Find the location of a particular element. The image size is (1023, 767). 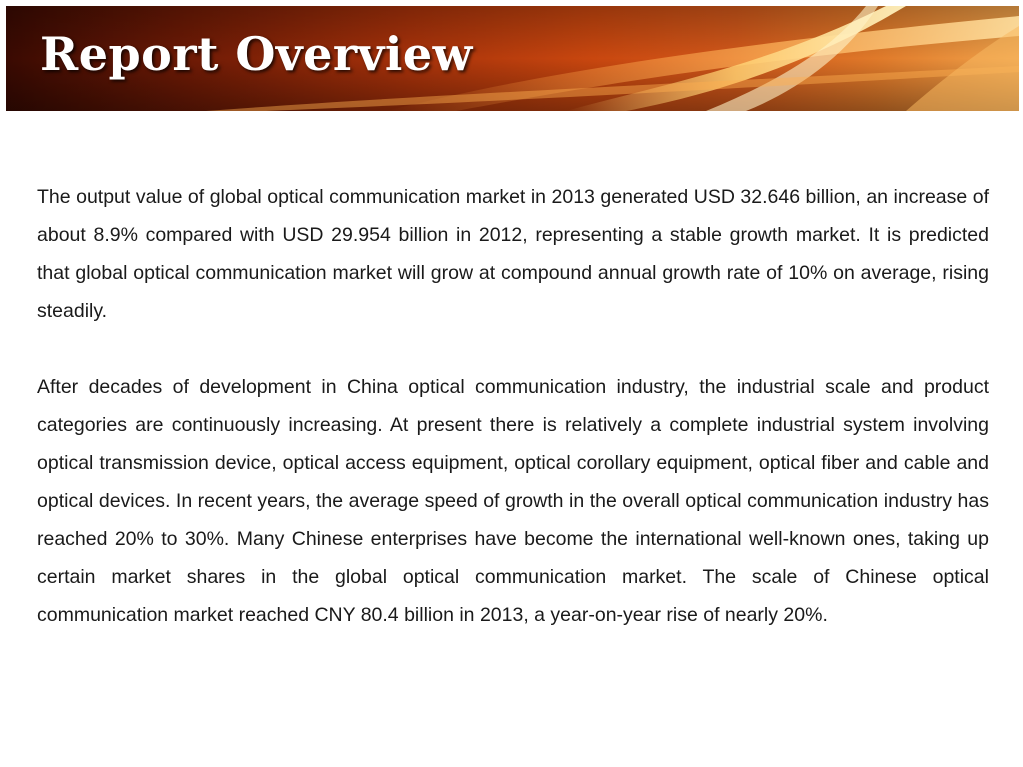

title-banner: Report Overview is located at coordinates (512, 58).